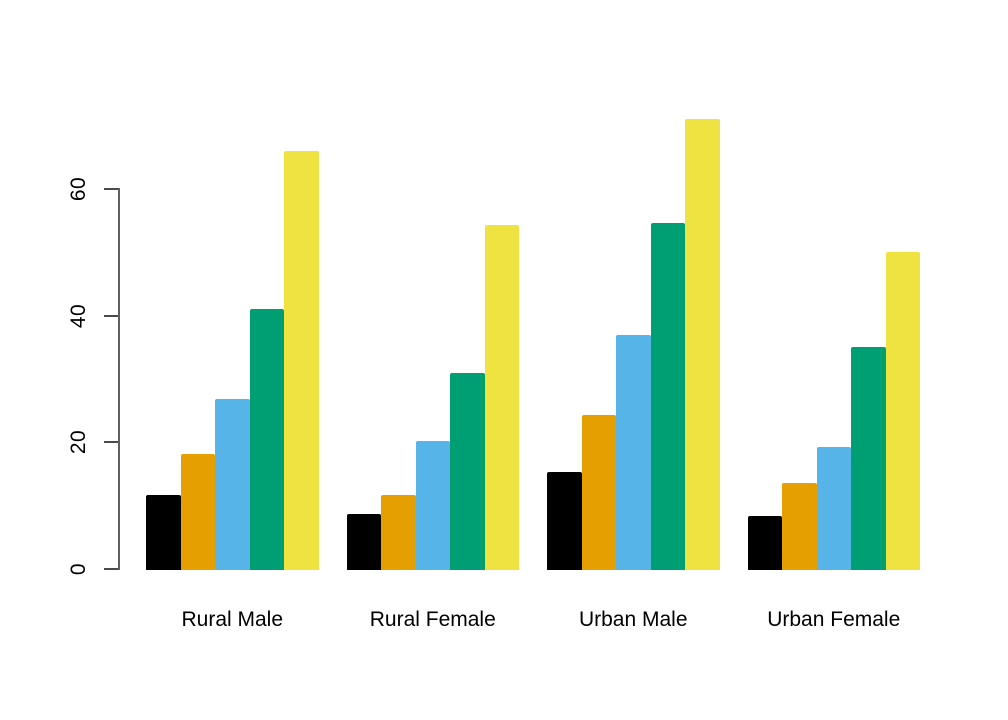 Image resolution: width=1008 pixels, height=720 pixels. I want to click on bar-rural-female-yellow, so click(501, 397).